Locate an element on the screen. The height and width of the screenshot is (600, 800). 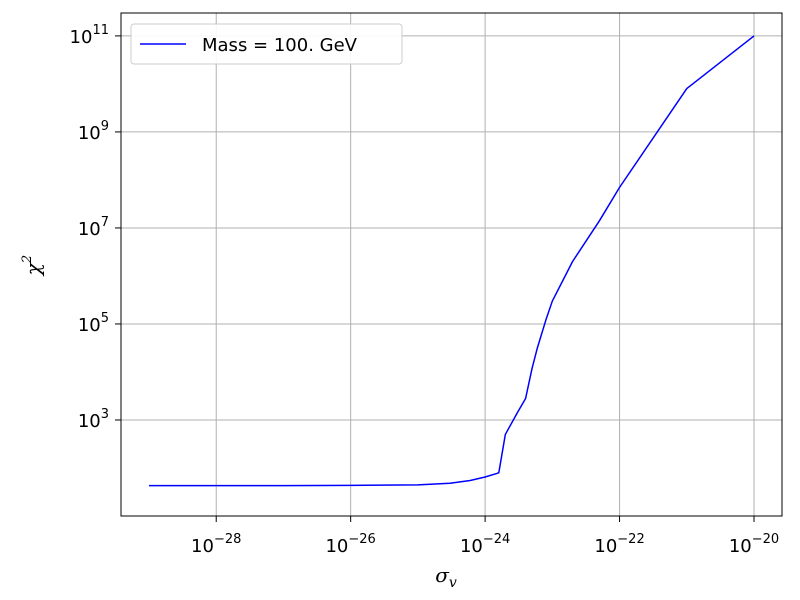
x-tick-label: 10−28 is located at coordinates (216, 544).